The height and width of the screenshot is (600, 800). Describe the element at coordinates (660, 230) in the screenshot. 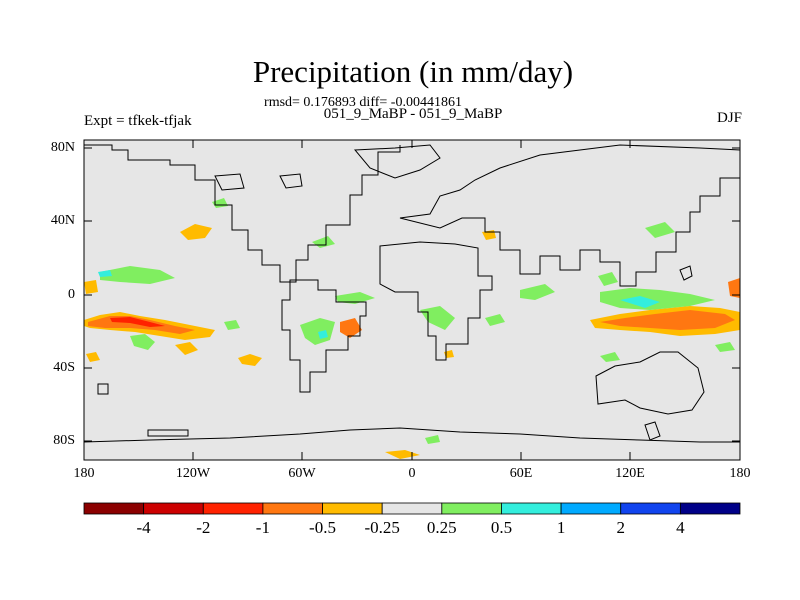

I see `asia-green` at that location.